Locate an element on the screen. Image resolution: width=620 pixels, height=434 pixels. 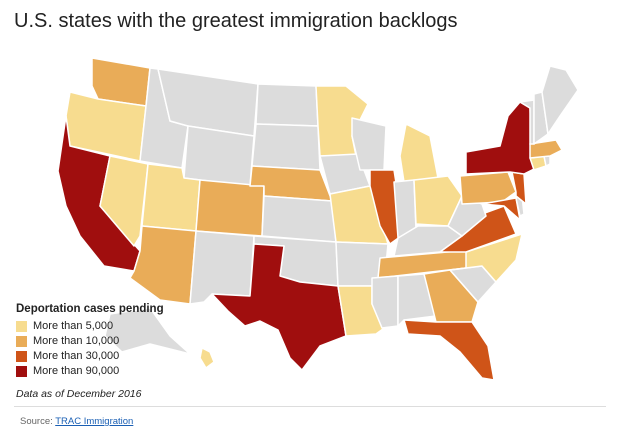
legend-item: More than 5,000 is located at coordinates (90, 326).